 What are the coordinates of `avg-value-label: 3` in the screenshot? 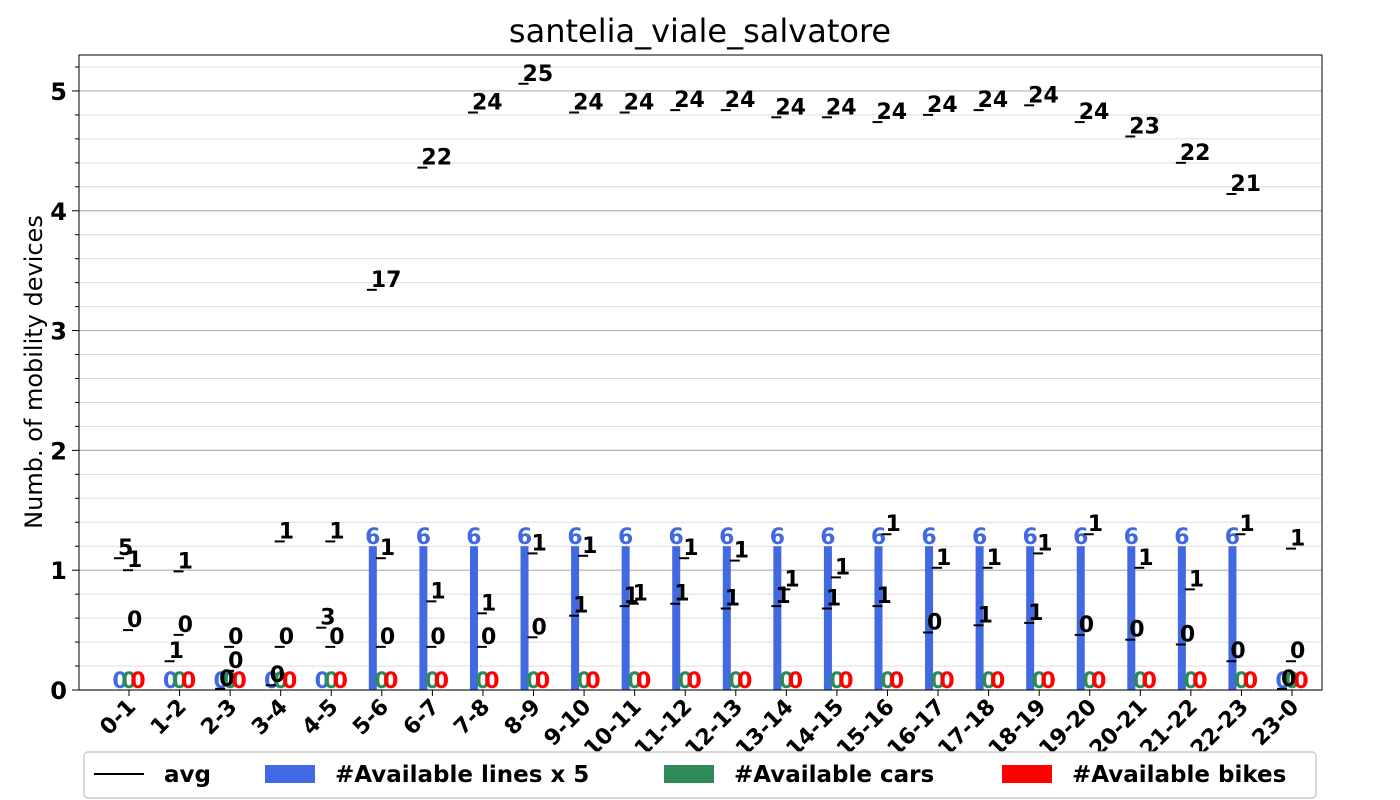 It's located at (327, 618).